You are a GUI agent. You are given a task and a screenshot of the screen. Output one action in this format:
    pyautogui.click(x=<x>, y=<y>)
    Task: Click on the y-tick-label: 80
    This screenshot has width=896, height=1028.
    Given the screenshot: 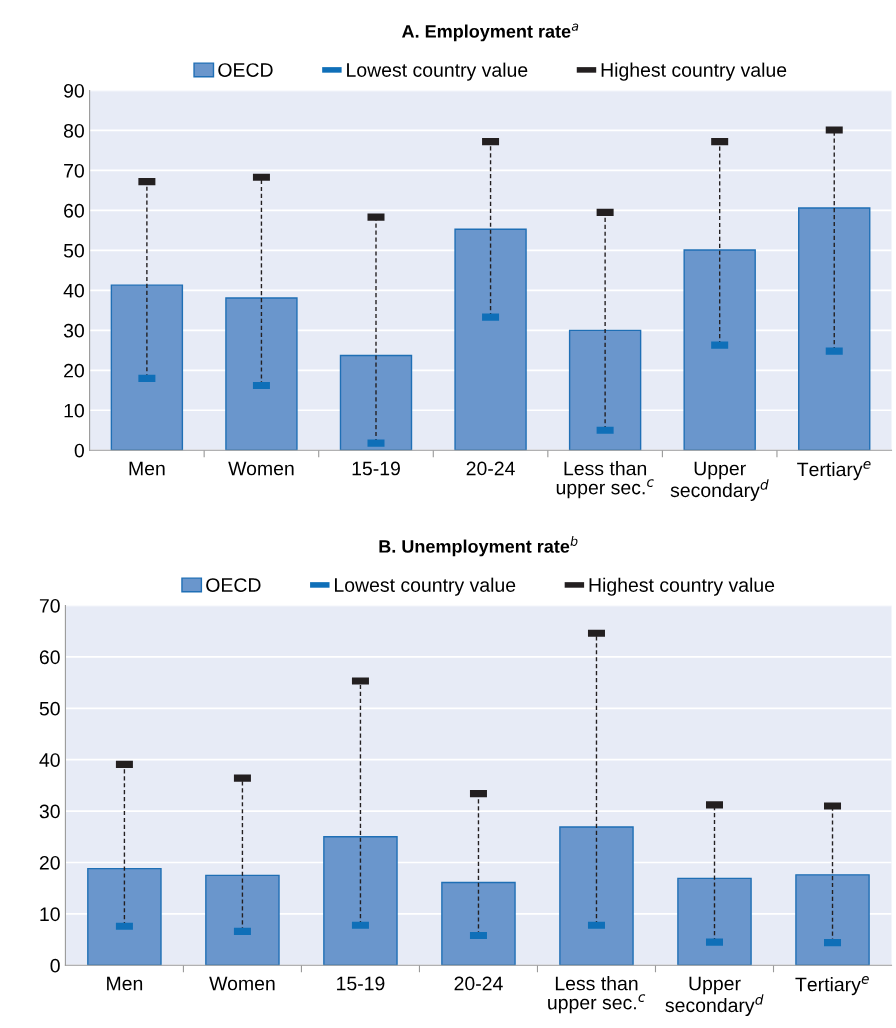 What is the action you would take?
    pyautogui.click(x=73, y=130)
    